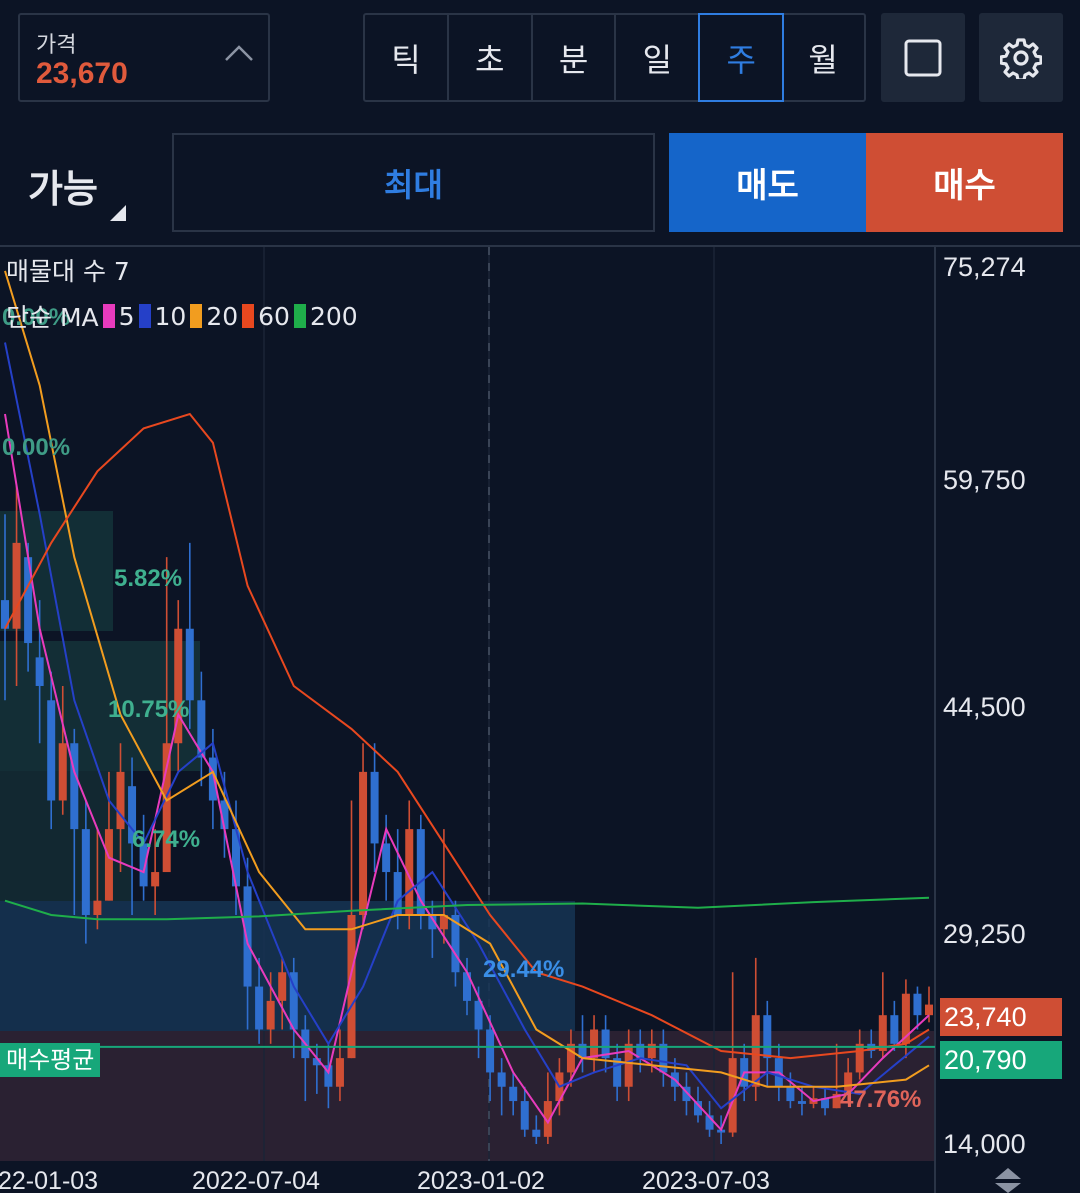 The width and height of the screenshot is (1080, 1193). What do you see at coordinates (126, 316) in the screenshot?
I see `ma5-label: 5` at bounding box center [126, 316].